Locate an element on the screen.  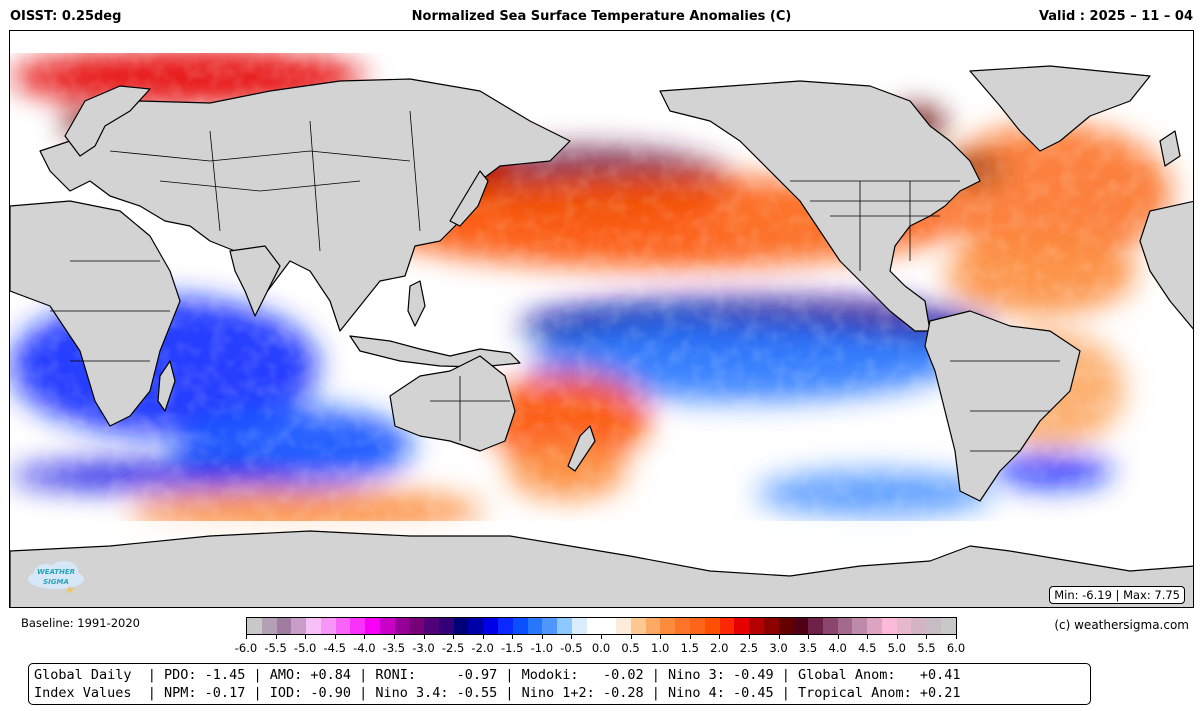
land-japan is located at coordinates (469, 198).